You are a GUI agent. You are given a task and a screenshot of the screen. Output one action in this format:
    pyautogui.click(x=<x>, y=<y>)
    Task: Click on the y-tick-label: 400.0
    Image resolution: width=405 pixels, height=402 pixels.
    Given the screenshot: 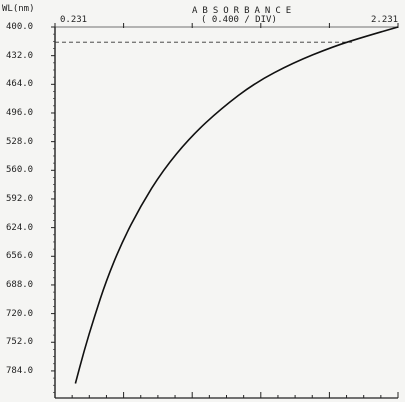 What is the action you would take?
    pyautogui.click(x=20, y=27)
    